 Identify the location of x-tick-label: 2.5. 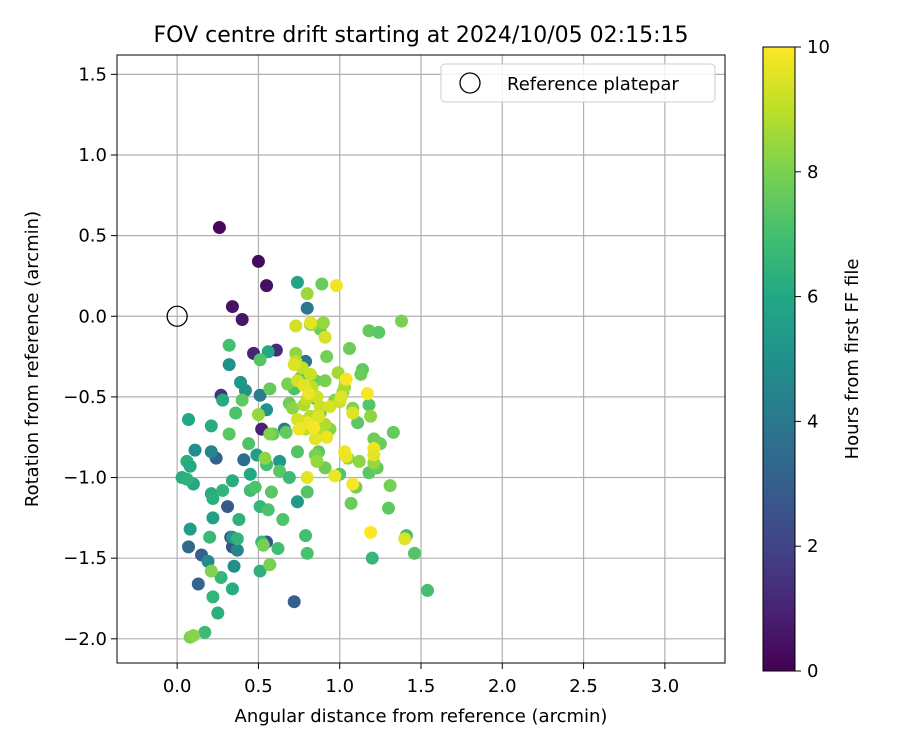
(583, 686).